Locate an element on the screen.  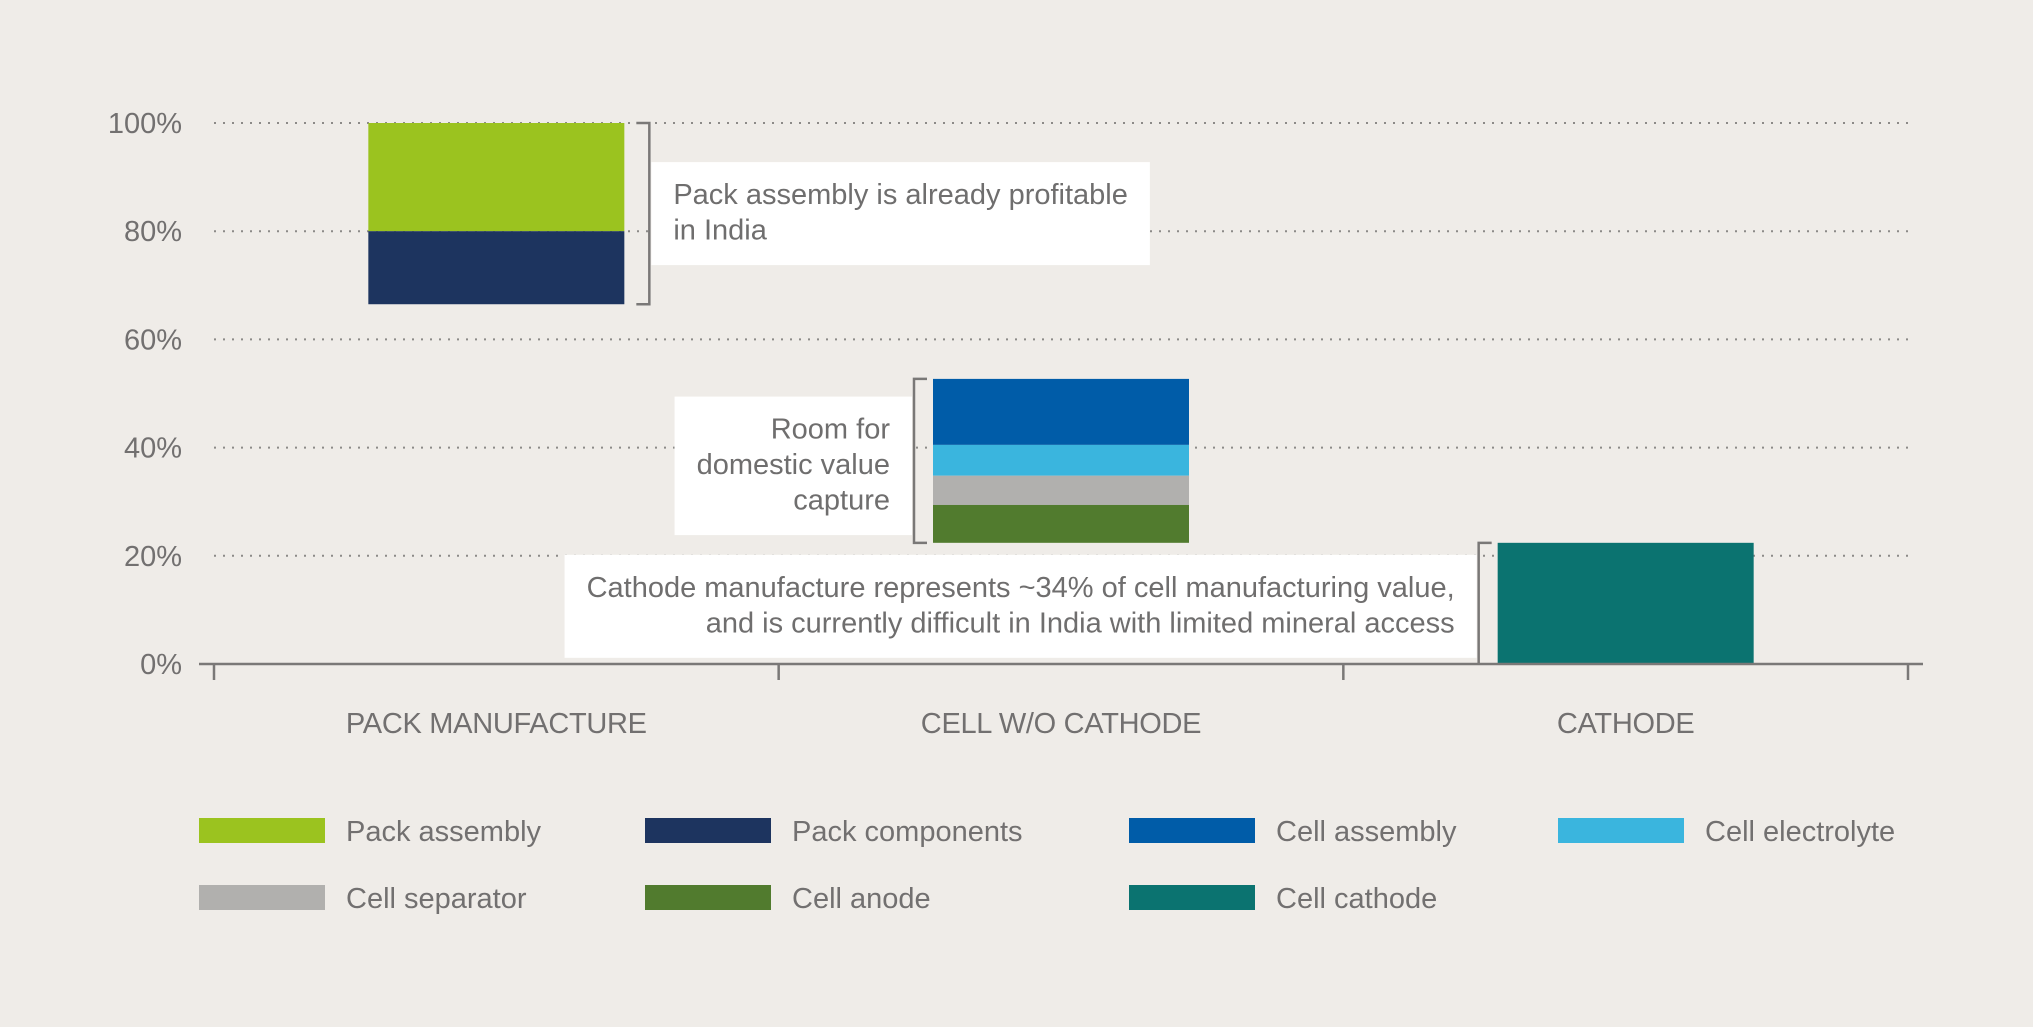
bar-segment-pack-components is located at coordinates (496, 268).